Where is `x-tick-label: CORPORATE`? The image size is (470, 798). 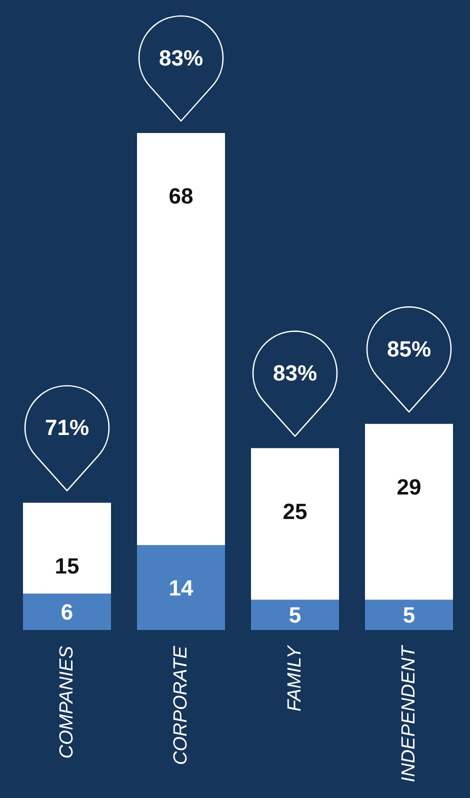
x-tick-label: CORPORATE is located at coordinates (181, 705).